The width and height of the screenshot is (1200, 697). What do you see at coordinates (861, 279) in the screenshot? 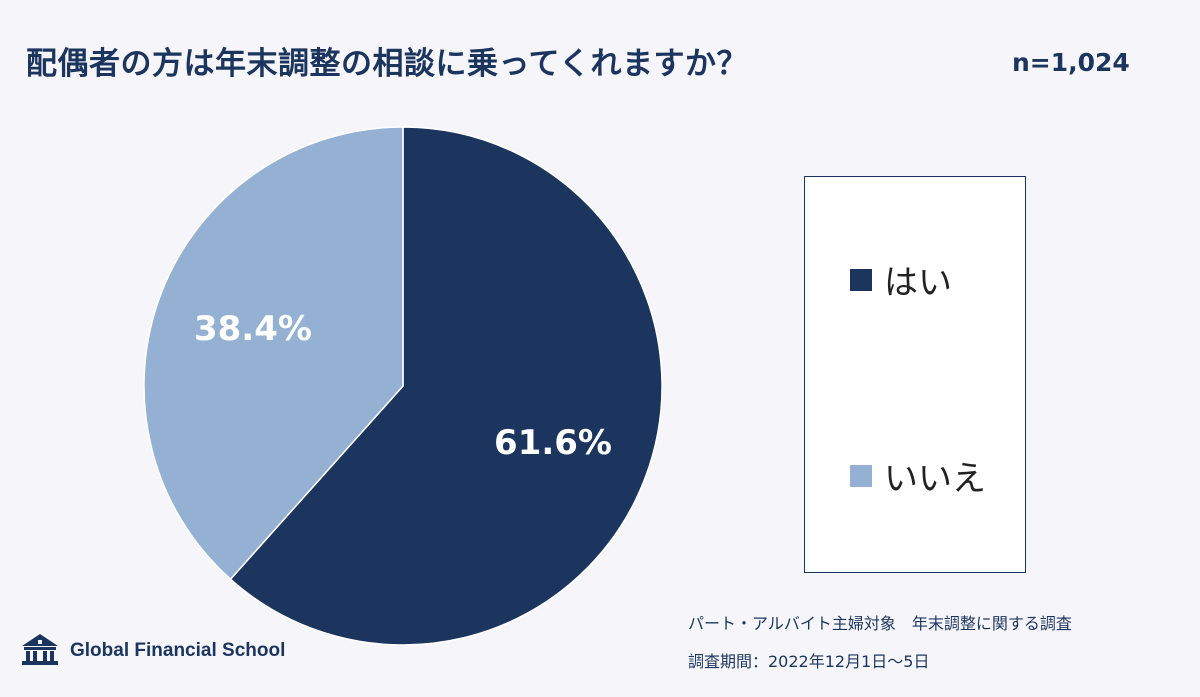
I see `legend-swatch-yes` at bounding box center [861, 279].